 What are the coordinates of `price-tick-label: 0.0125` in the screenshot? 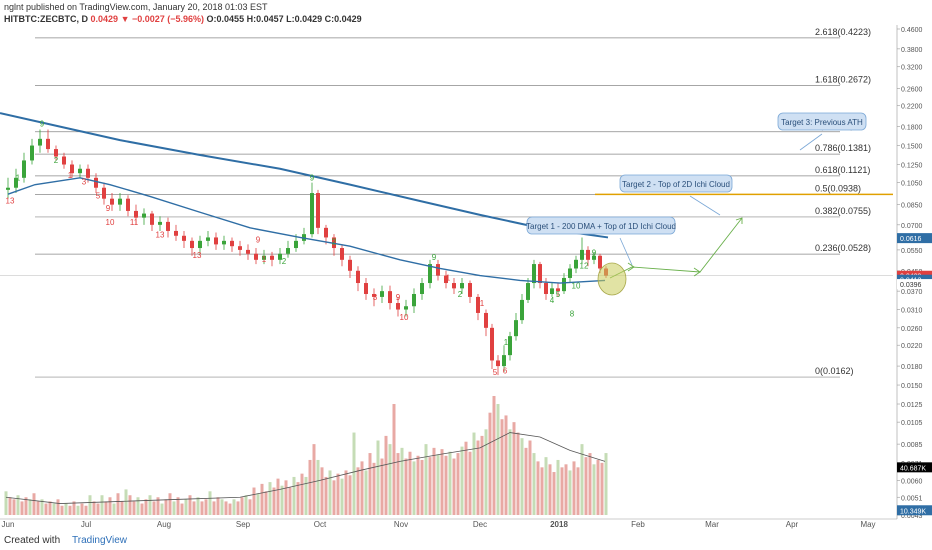 It's located at (912, 405).